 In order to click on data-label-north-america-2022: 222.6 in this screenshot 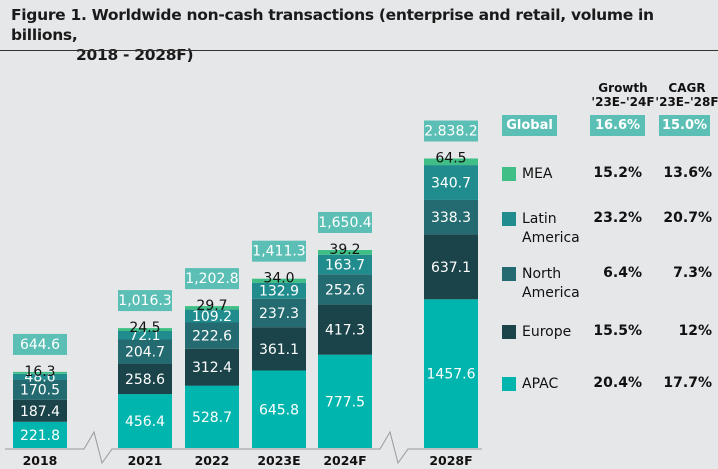, I will do `click(212, 337)`.